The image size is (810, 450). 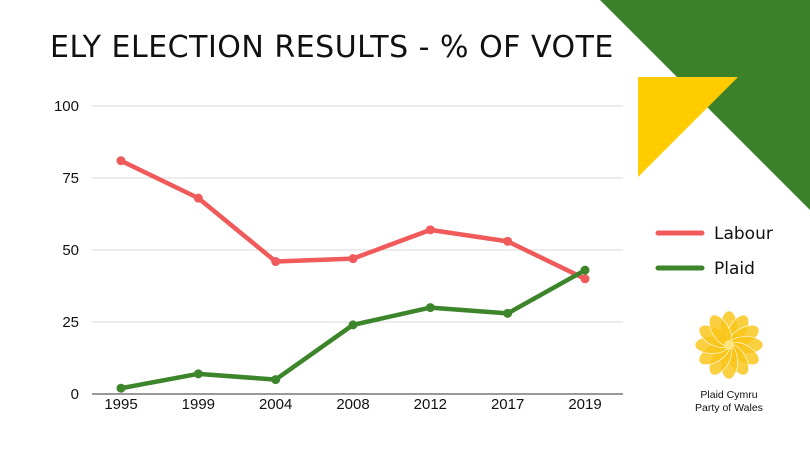 I want to click on x-tick-label: 1995, so click(x=120, y=404).